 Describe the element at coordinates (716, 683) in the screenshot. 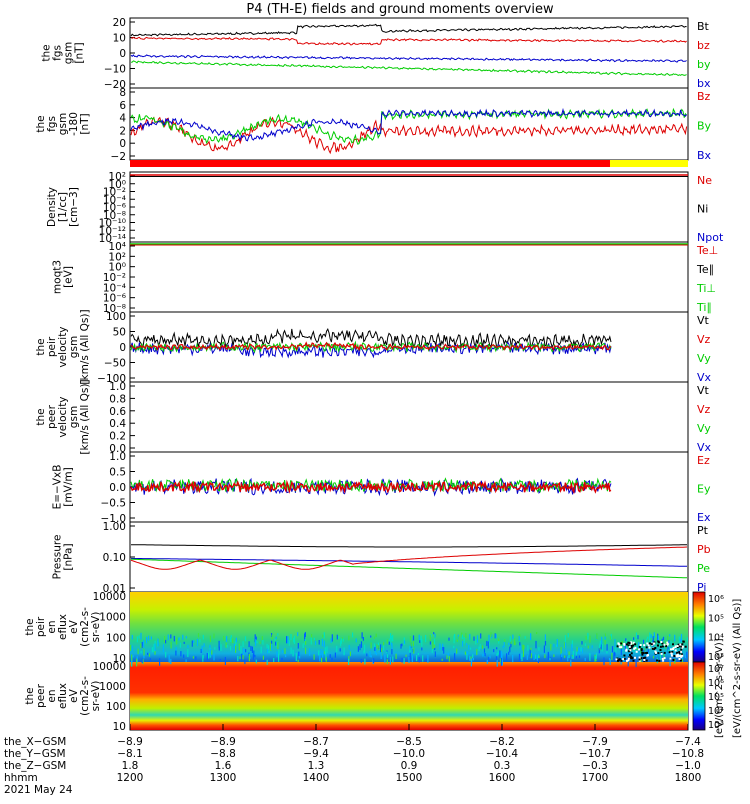

I see `colorbar-tick: 10⁶` at that location.